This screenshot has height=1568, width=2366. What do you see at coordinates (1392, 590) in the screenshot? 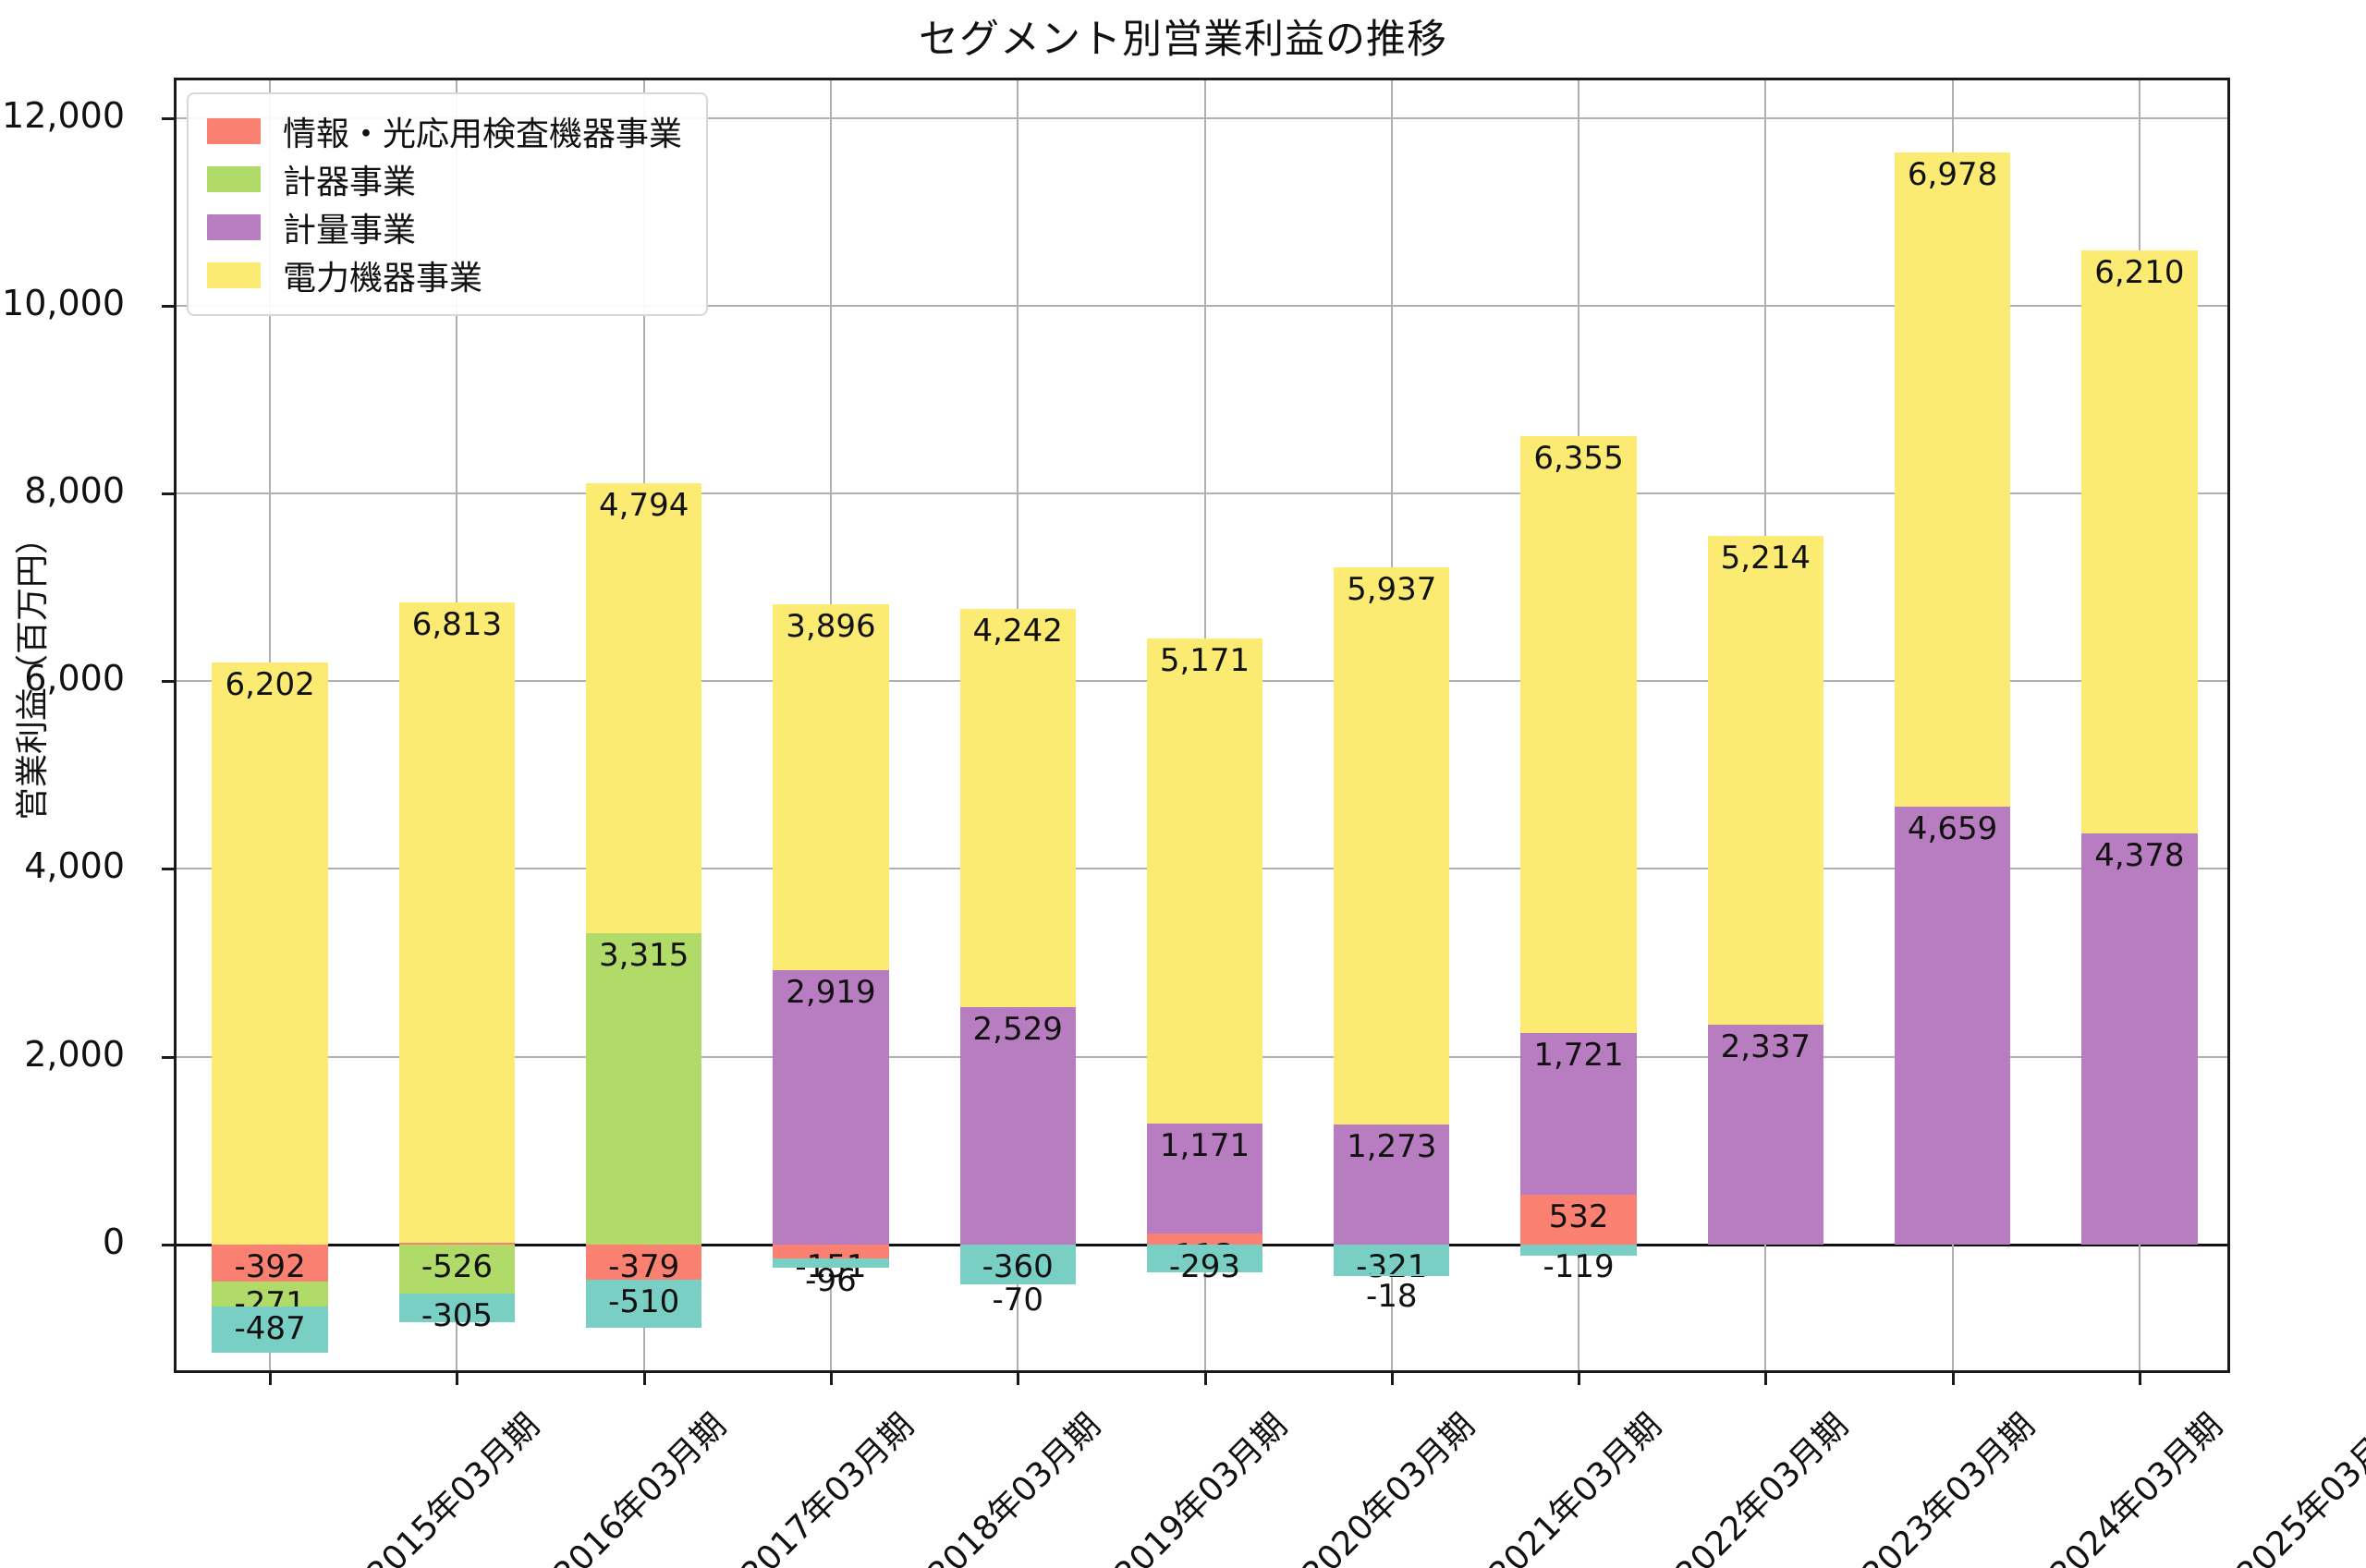
I see `bar-value-label: 5,937` at bounding box center [1392, 590].